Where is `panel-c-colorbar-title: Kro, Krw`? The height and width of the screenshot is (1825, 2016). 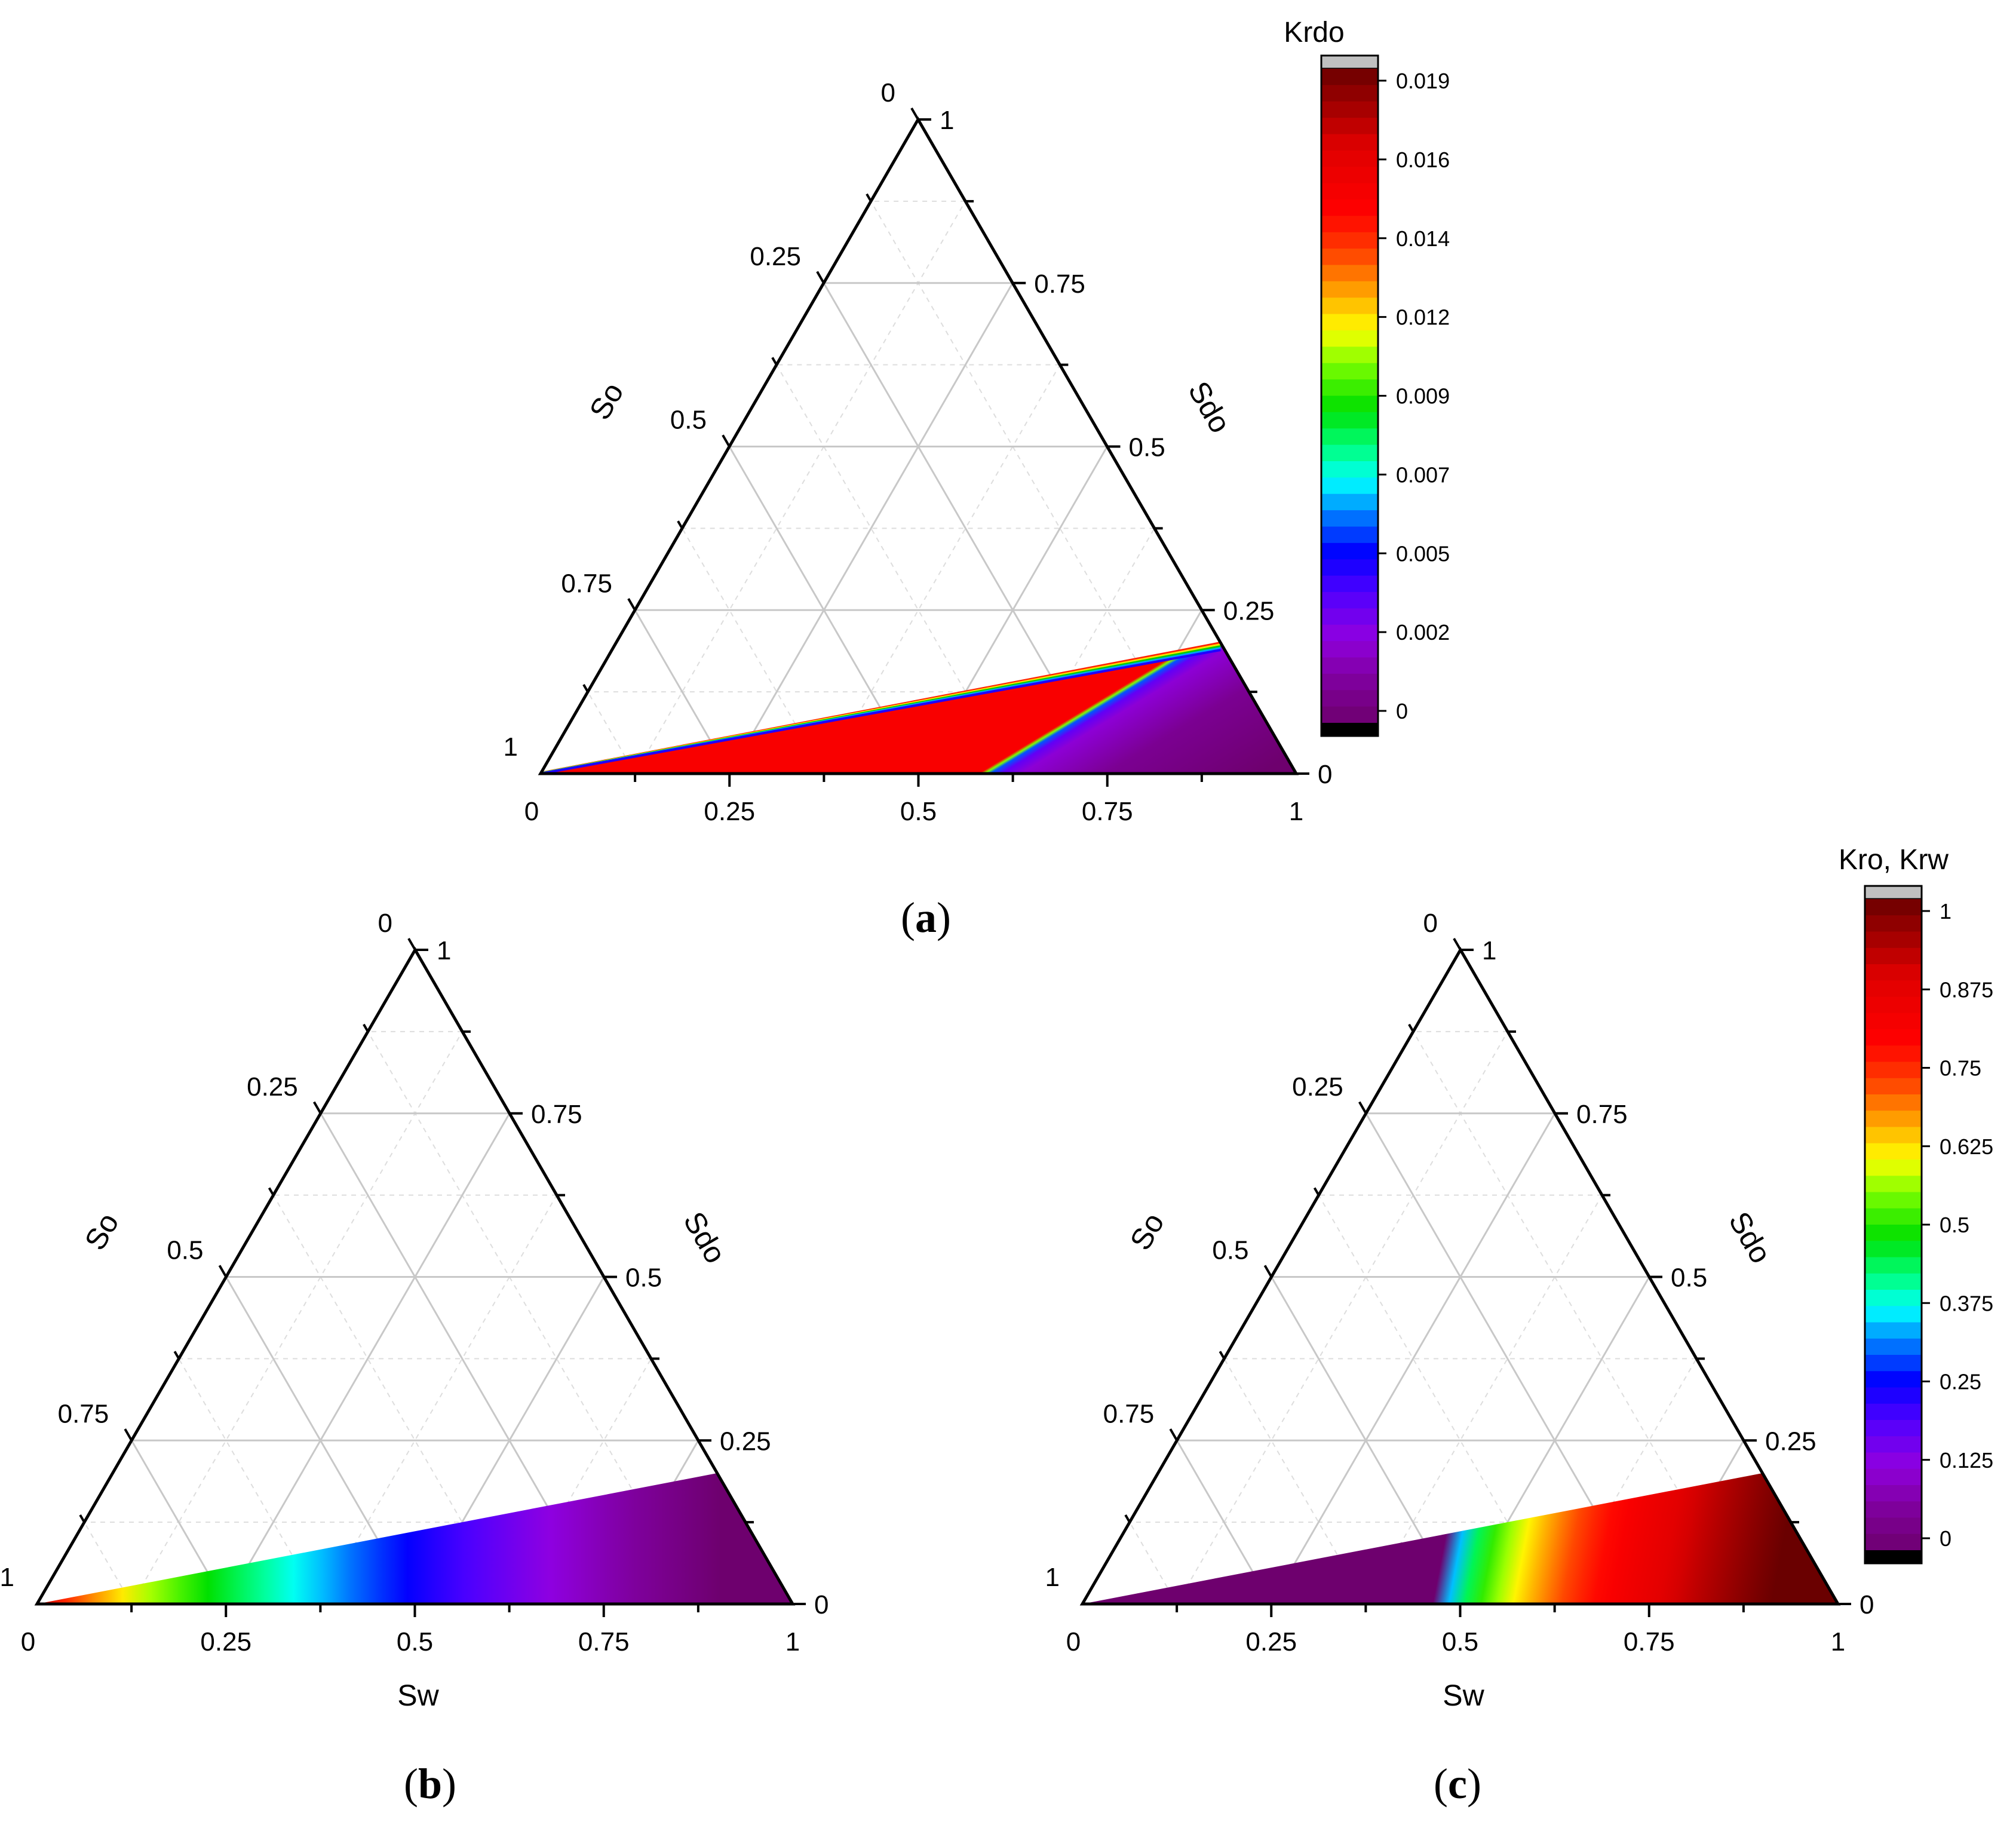 panel-c-colorbar-title: Kro, Krw is located at coordinates (1894, 860).